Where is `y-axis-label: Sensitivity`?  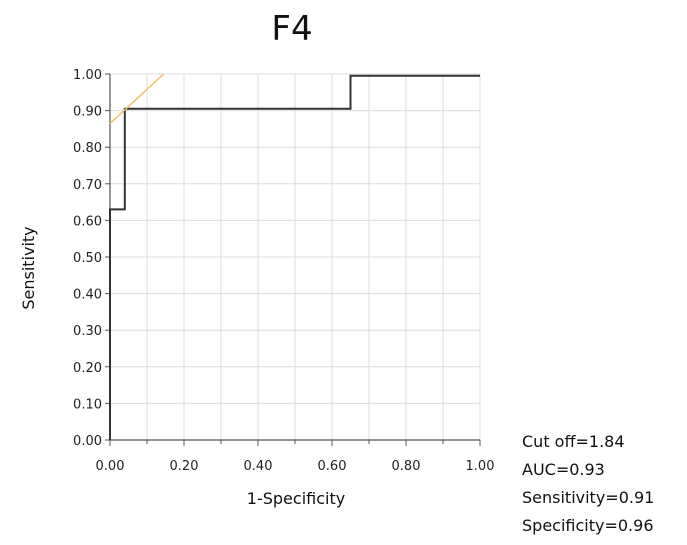
y-axis-label: Sensitivity is located at coordinates (28, 267).